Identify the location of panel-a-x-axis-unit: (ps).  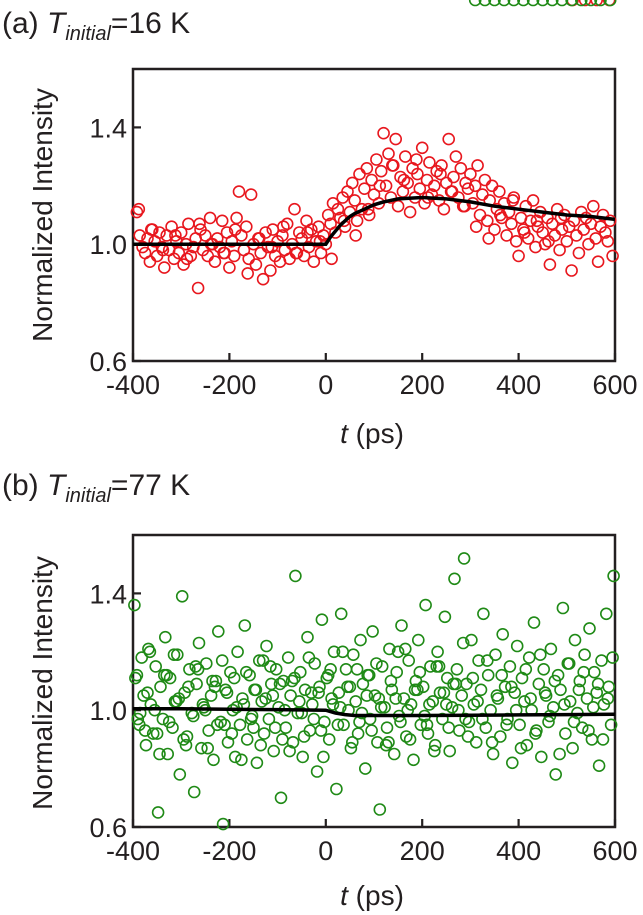
(376, 433).